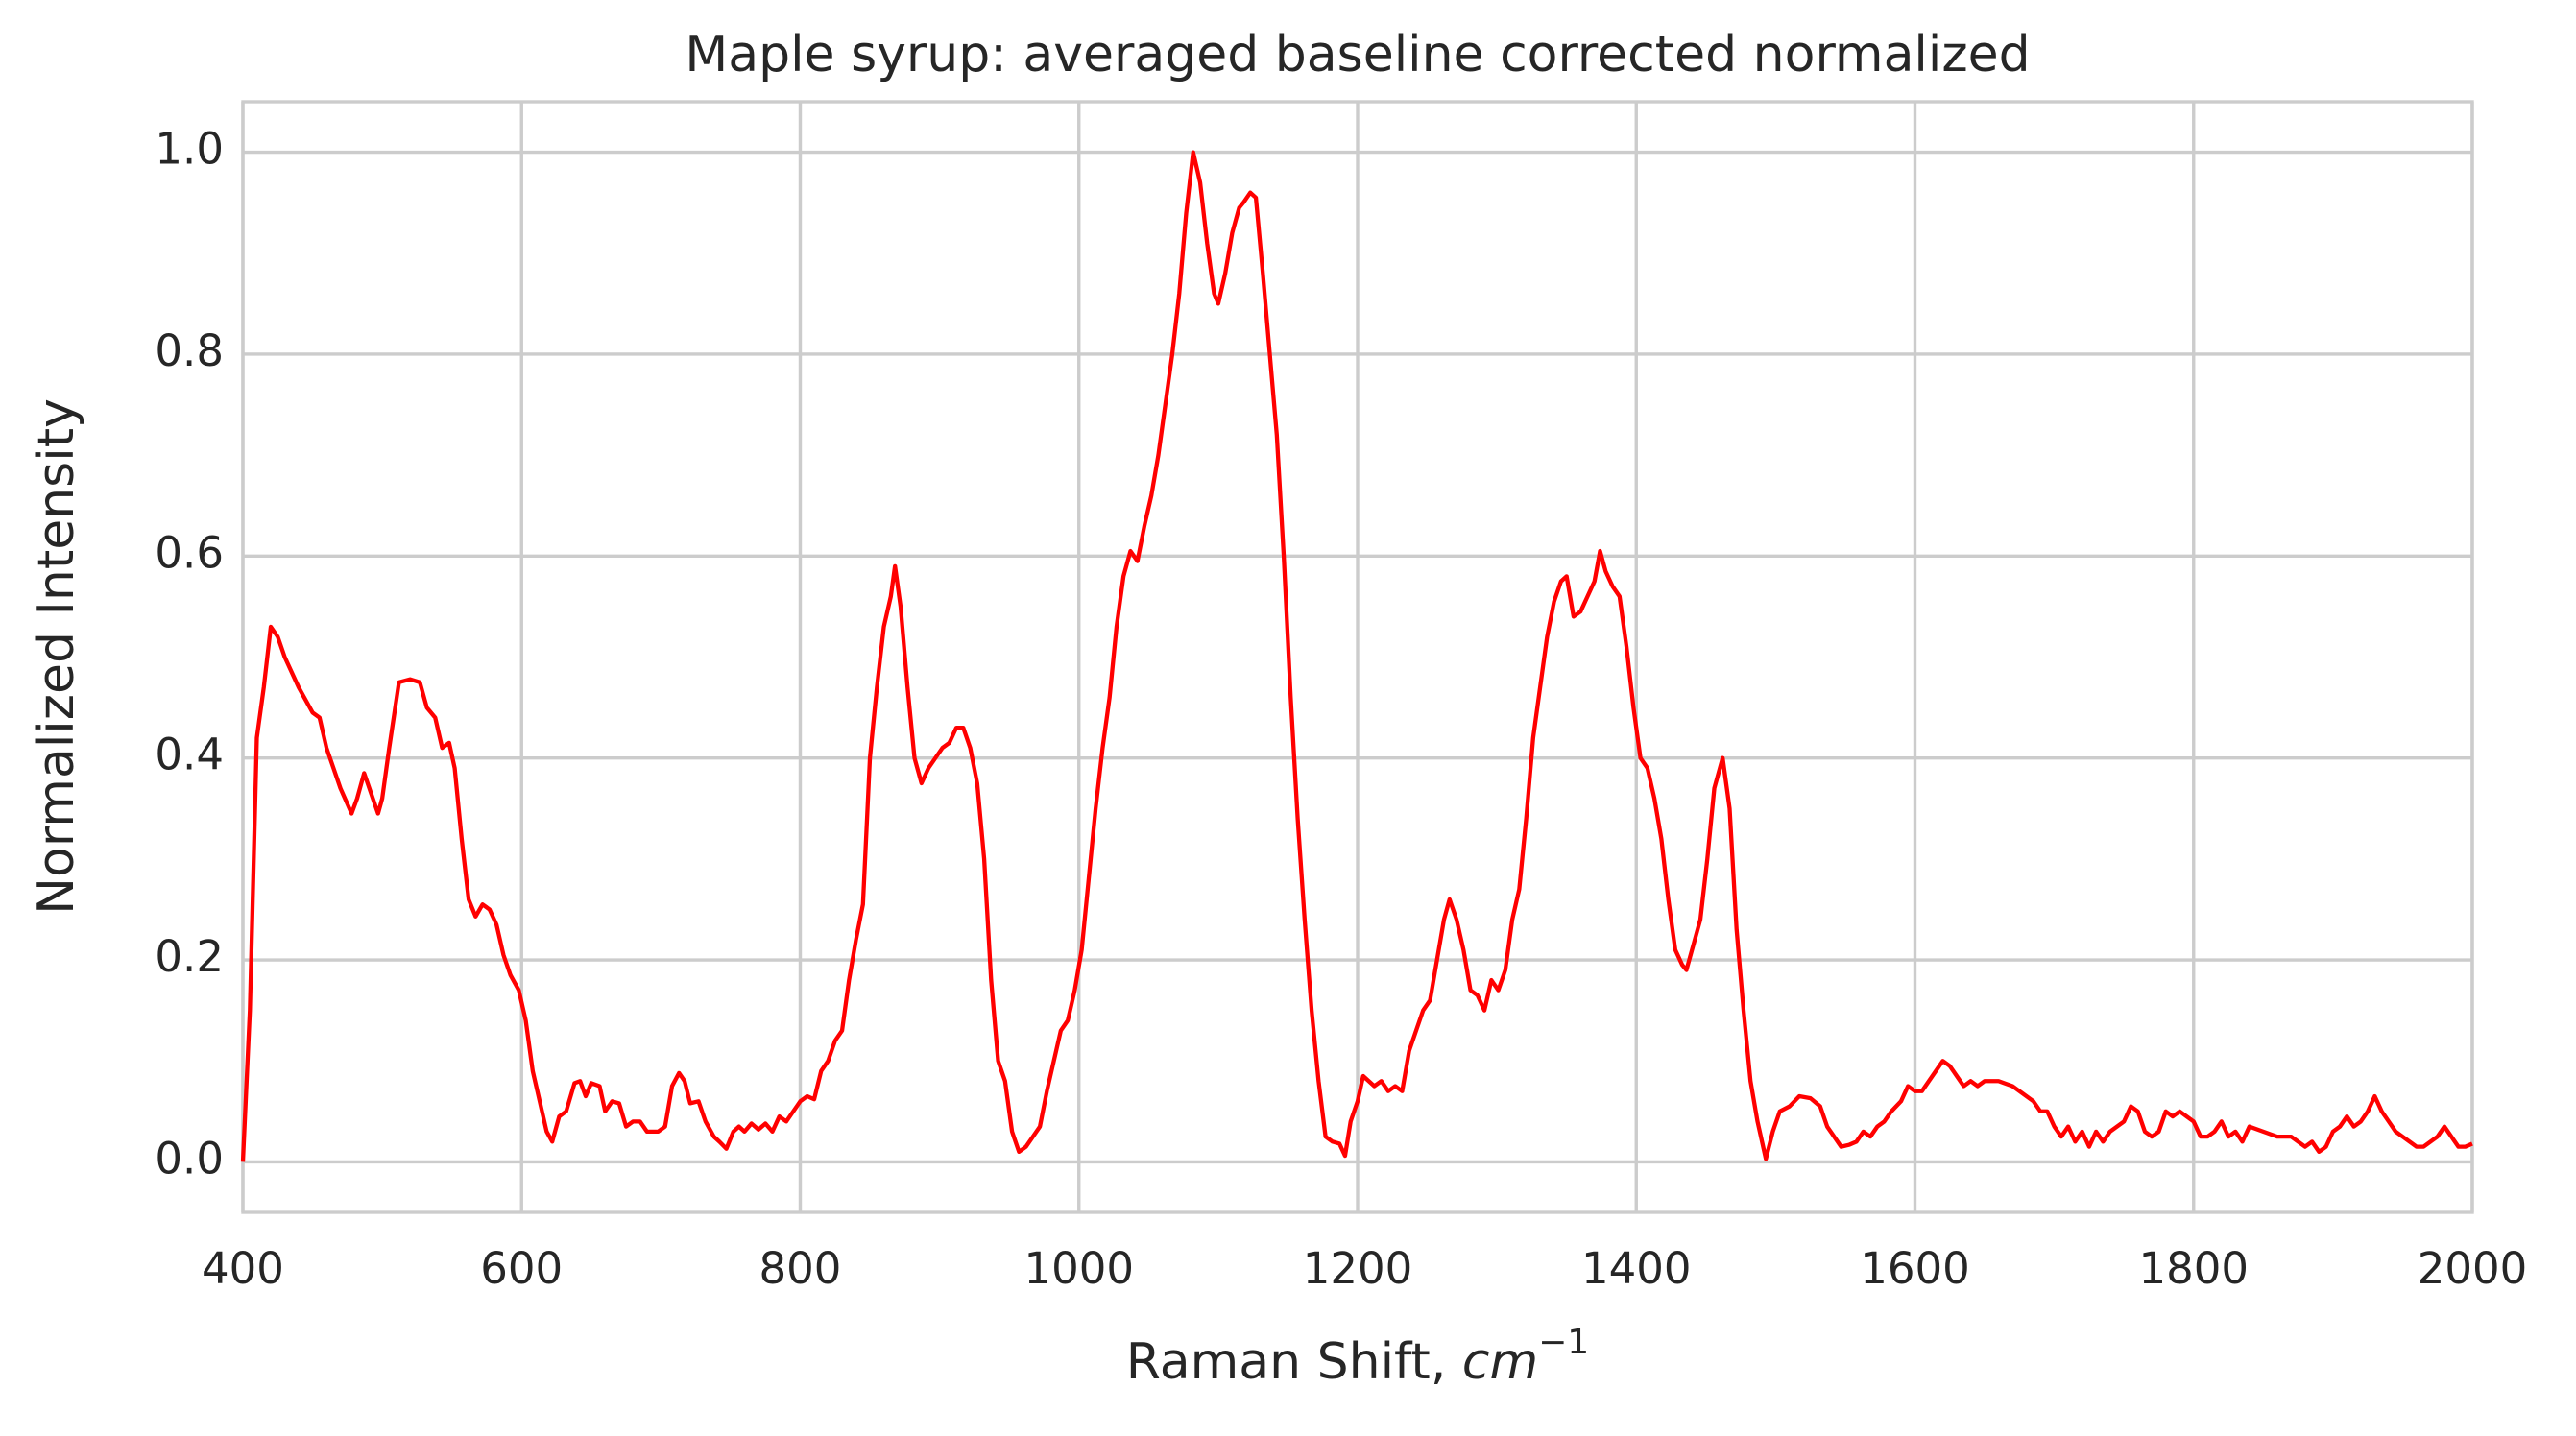 Image resolution: width=2576 pixels, height=1436 pixels. Describe the element at coordinates (1078, 1268) in the screenshot. I see `x-tick-label: 1000` at that location.